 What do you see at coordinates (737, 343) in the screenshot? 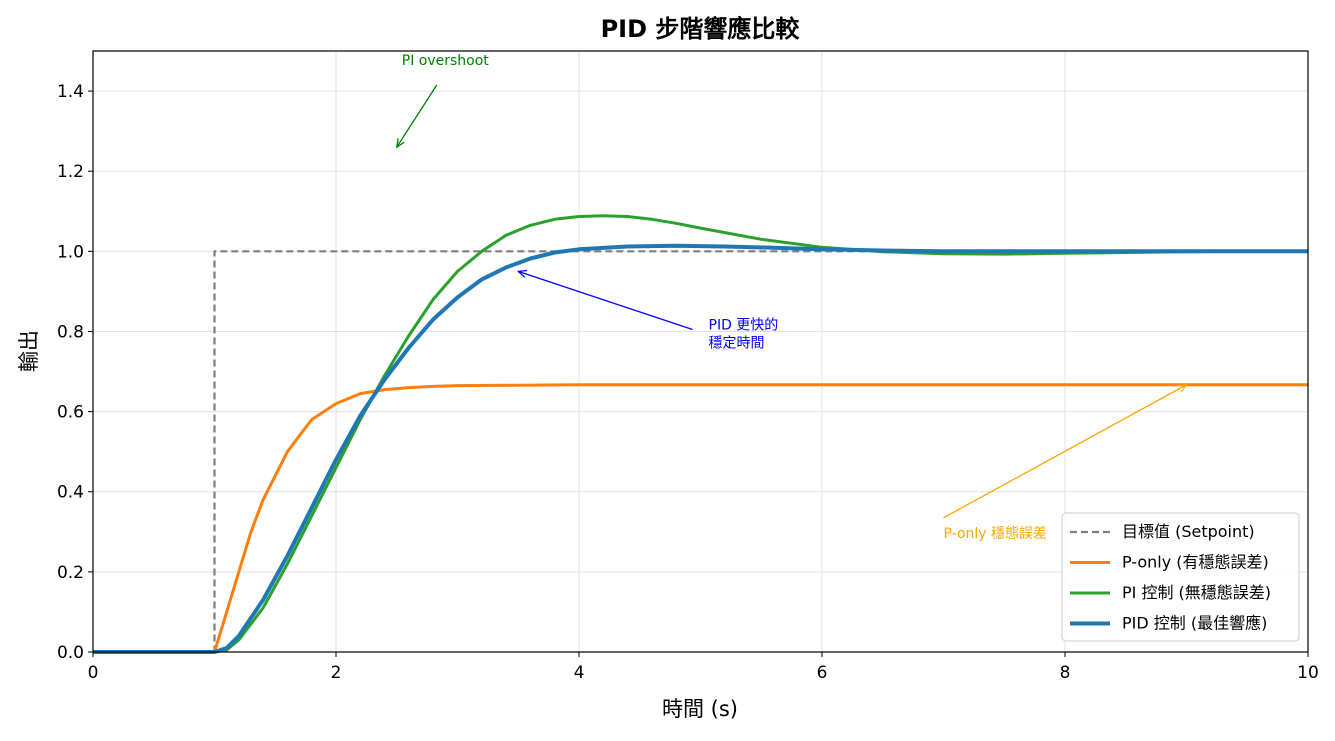
I see `annotation-line: 穩定時間` at bounding box center [737, 343].